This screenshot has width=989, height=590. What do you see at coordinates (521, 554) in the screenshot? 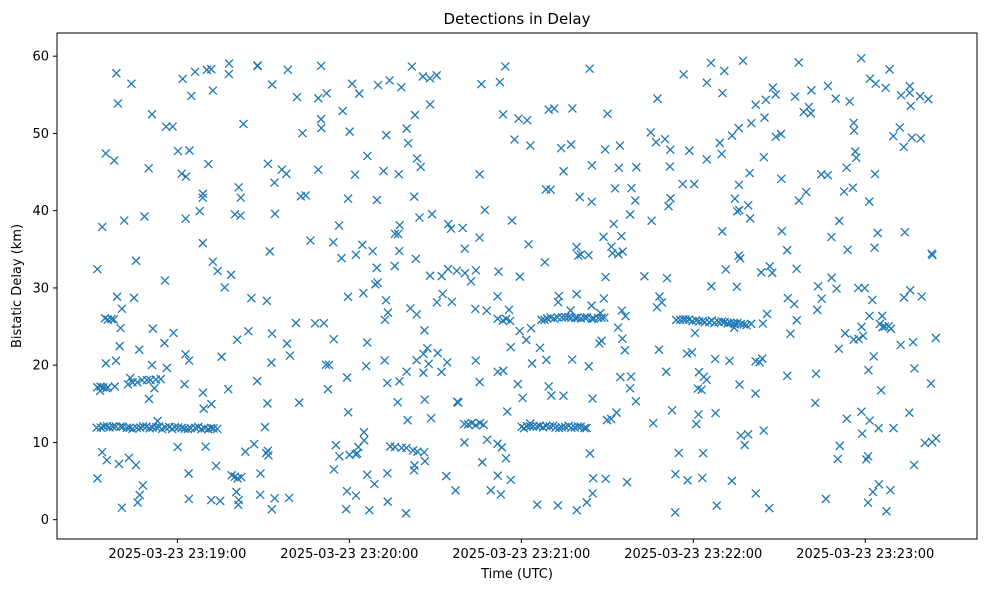
I see `x-tick-label: 2025-03-23 23:21:00` at bounding box center [521, 554].